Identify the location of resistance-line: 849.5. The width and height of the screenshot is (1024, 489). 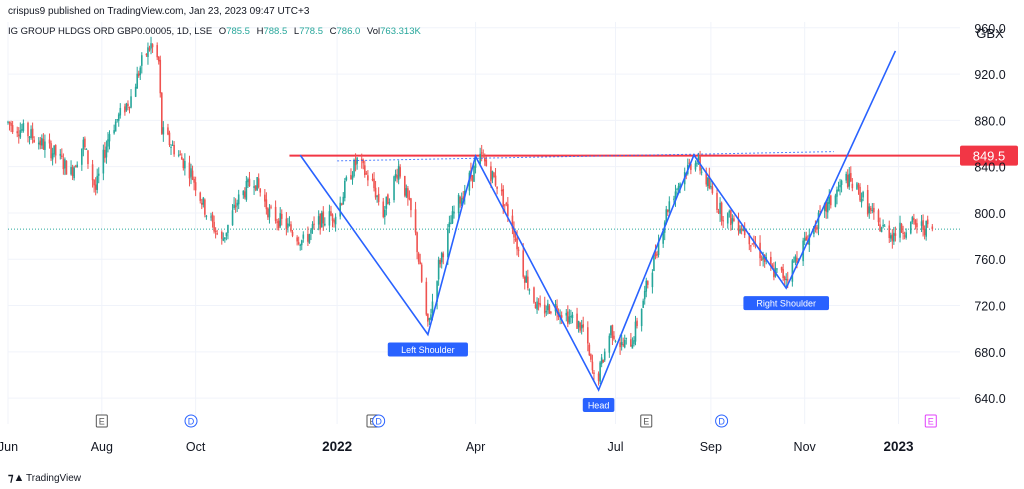
(653, 155).